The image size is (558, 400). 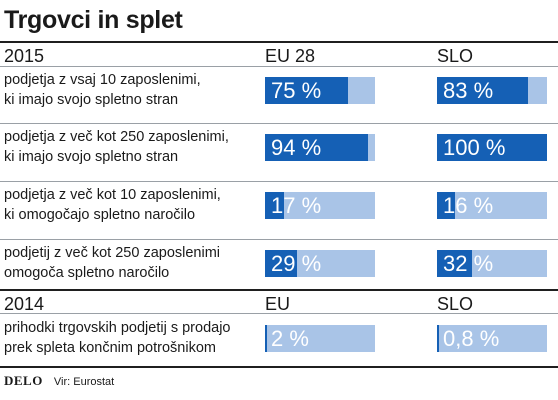 I want to click on bar-value-label: 16 %, so click(x=468, y=205).